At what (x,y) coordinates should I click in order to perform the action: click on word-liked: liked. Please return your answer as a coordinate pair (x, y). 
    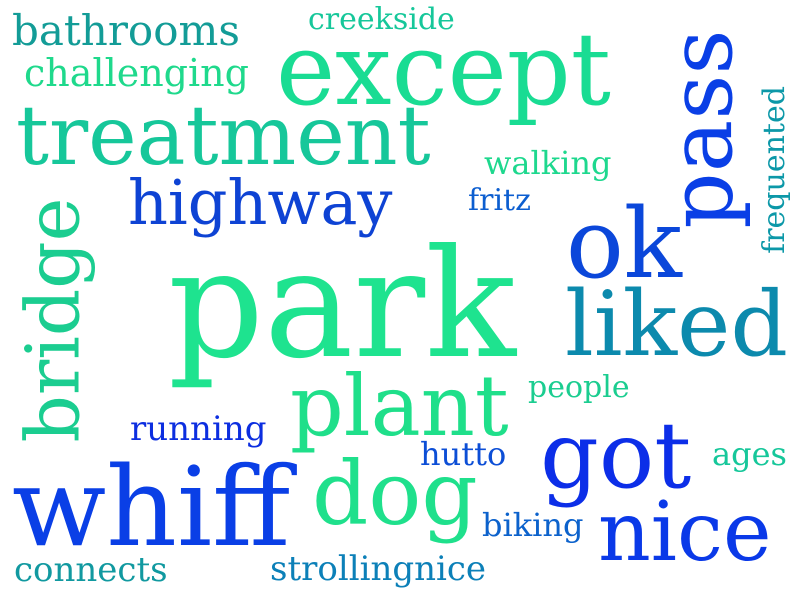
    Looking at the image, I should click on (676, 324).